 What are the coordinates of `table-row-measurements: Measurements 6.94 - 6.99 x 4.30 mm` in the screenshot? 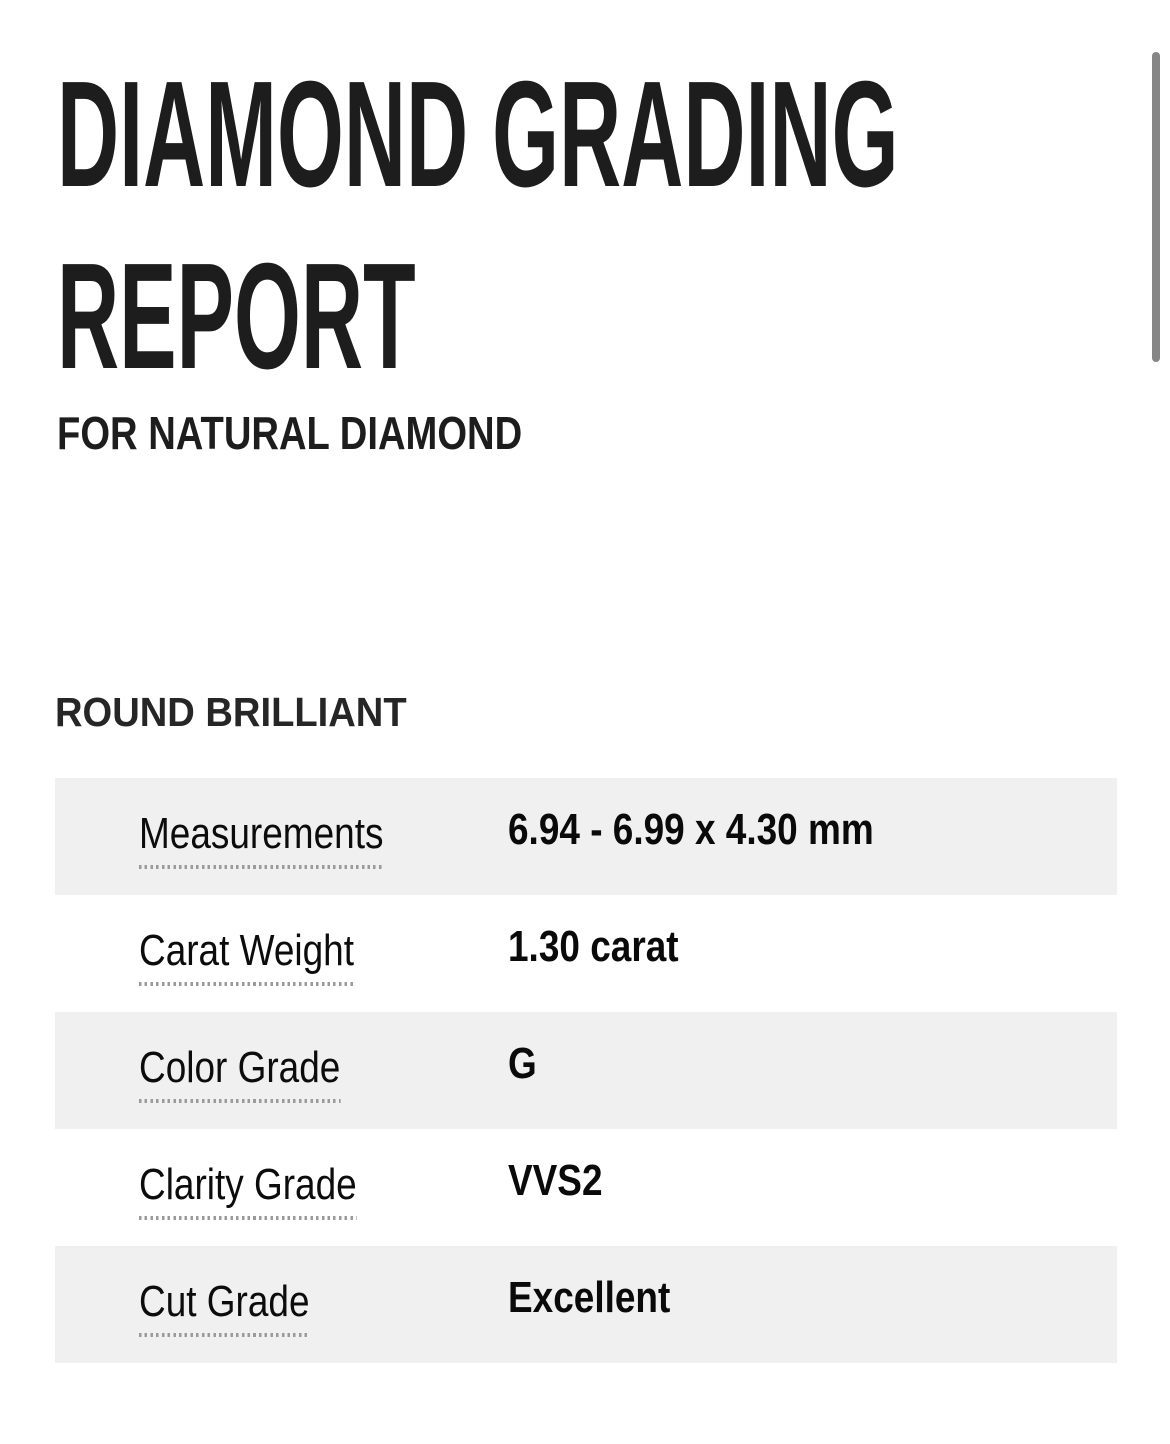 It's located at (586, 836).